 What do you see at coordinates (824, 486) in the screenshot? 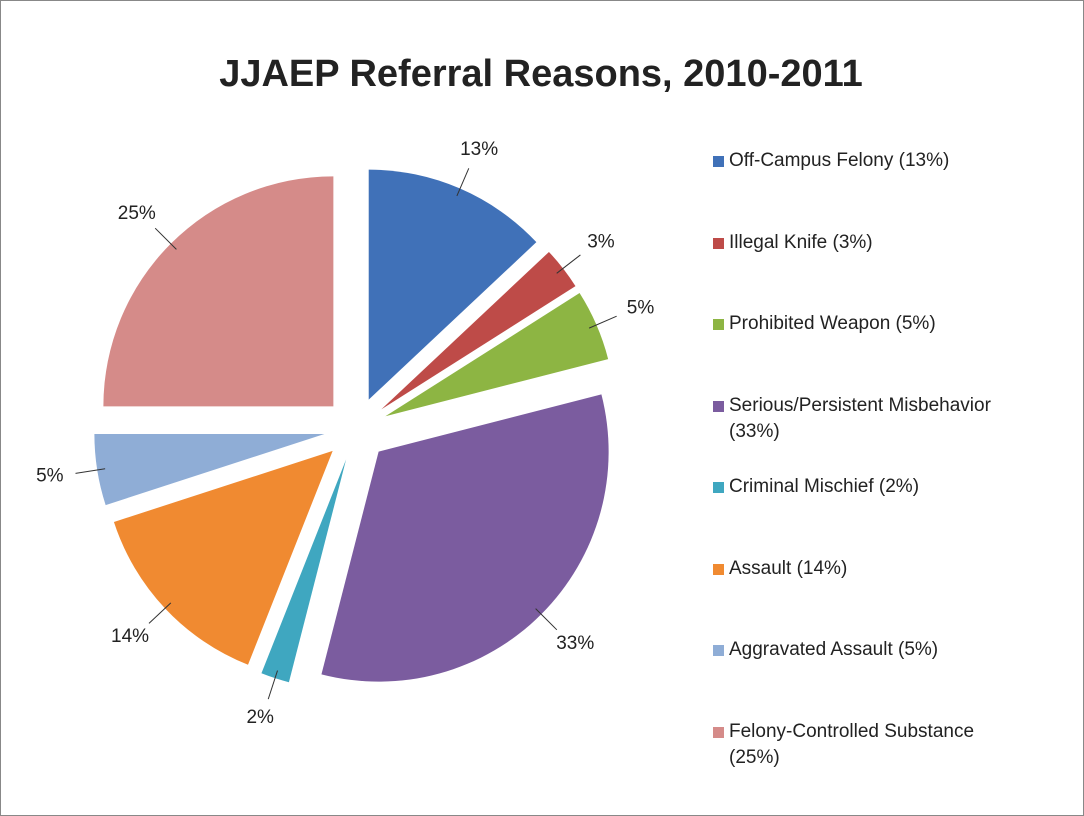
I see `legend-label: Criminal Mischief (2%)` at bounding box center [824, 486].